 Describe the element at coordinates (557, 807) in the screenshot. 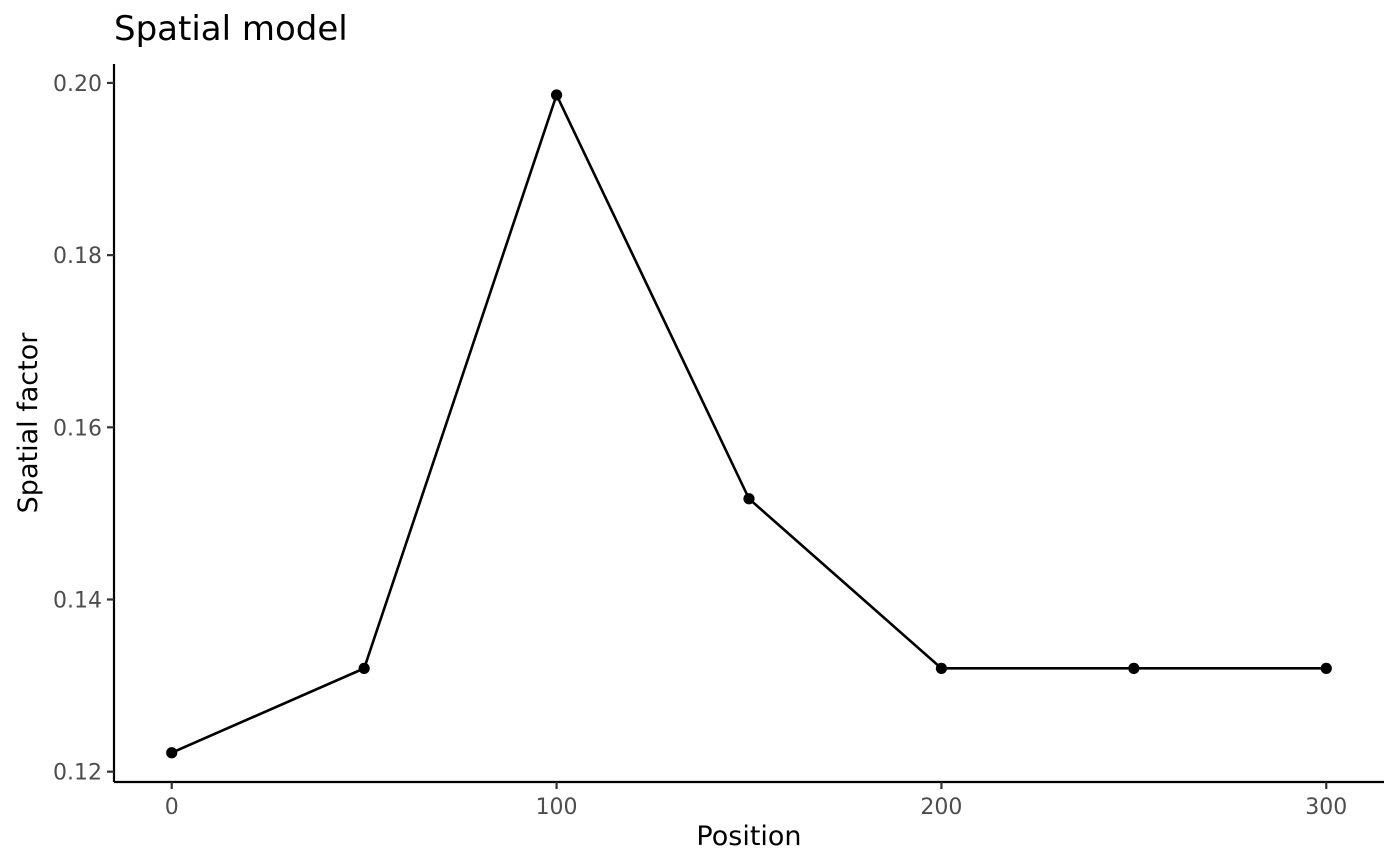

I see `x-tick-label: 100` at that location.